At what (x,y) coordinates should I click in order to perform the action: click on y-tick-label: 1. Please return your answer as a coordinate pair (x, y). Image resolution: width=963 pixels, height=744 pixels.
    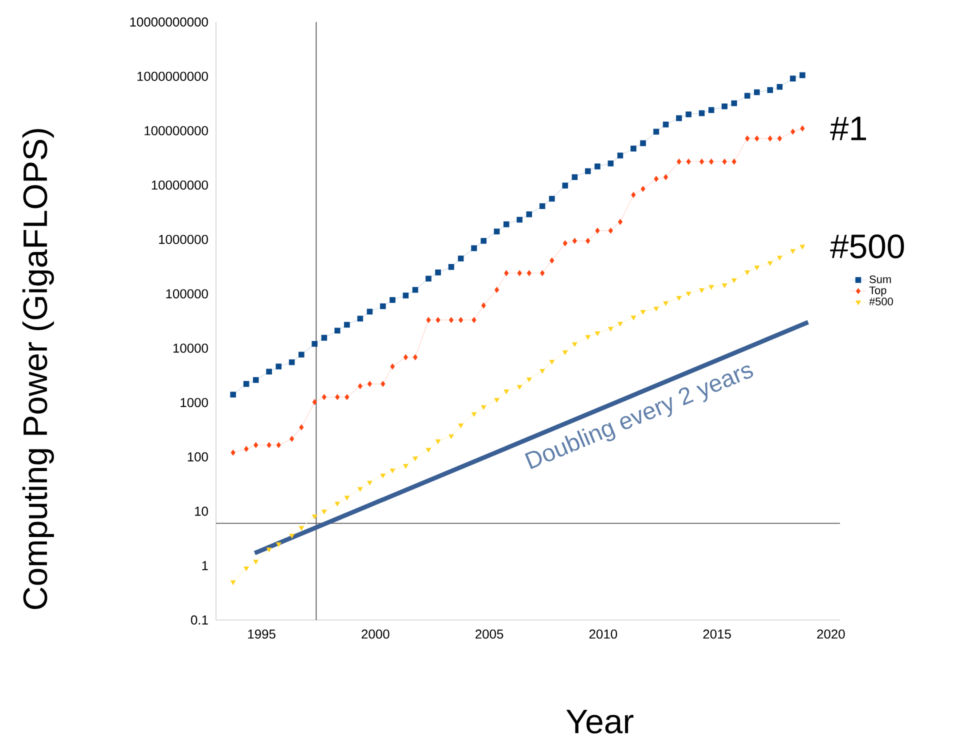
    Looking at the image, I should click on (205, 565).